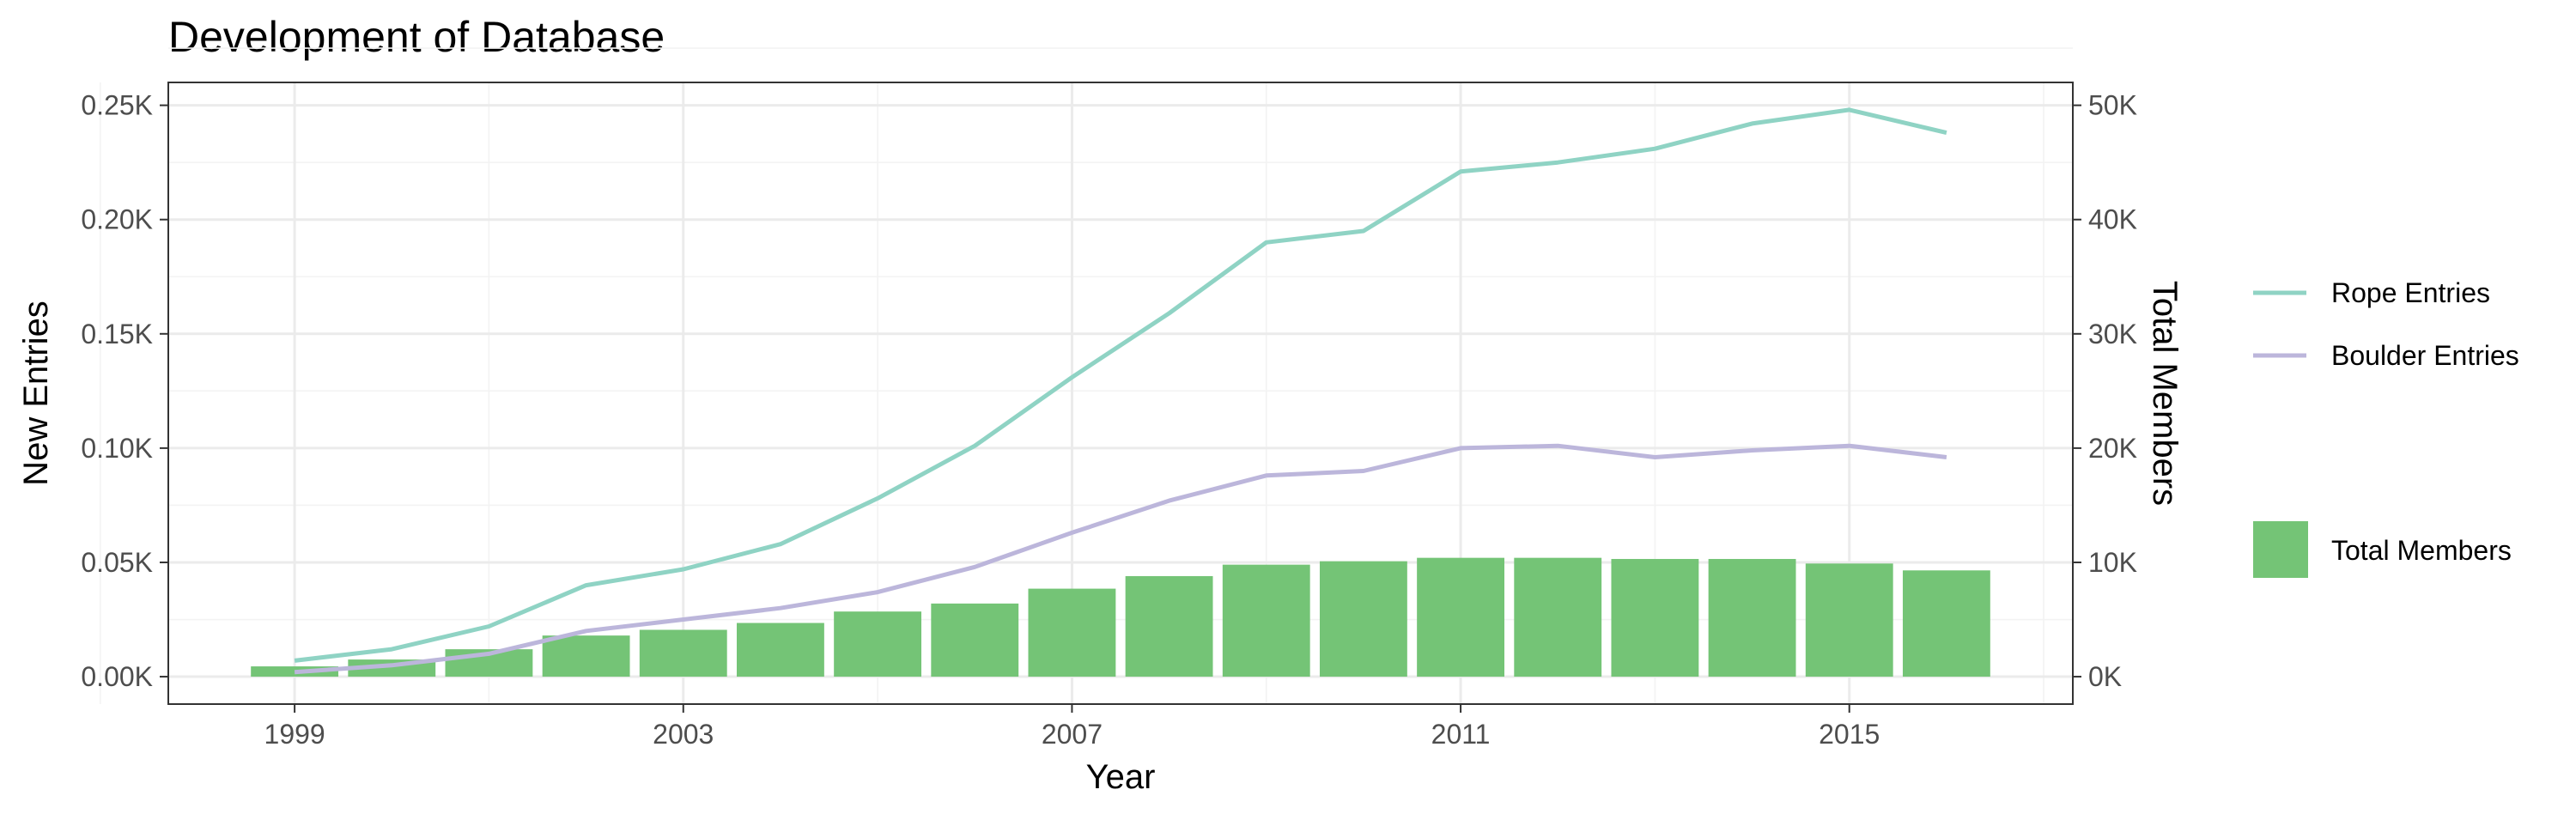  I want to click on y2-tick-label: 10K, so click(2112, 562).